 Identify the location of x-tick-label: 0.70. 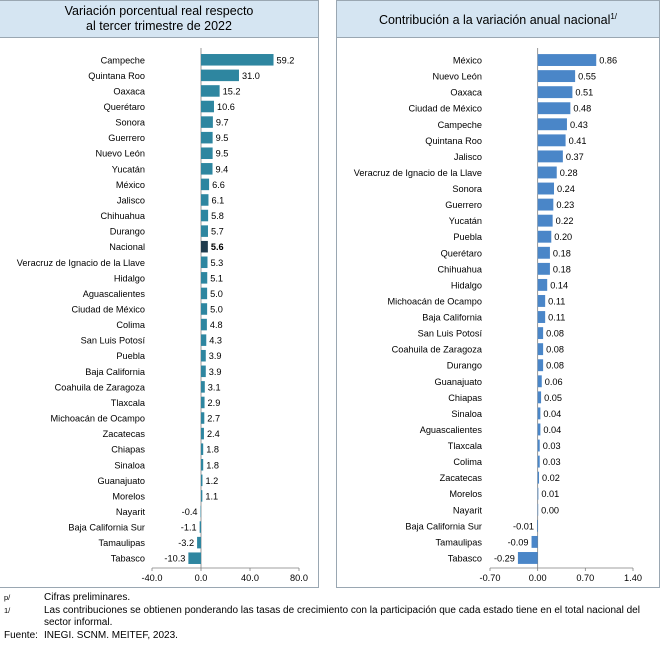
(585, 578).